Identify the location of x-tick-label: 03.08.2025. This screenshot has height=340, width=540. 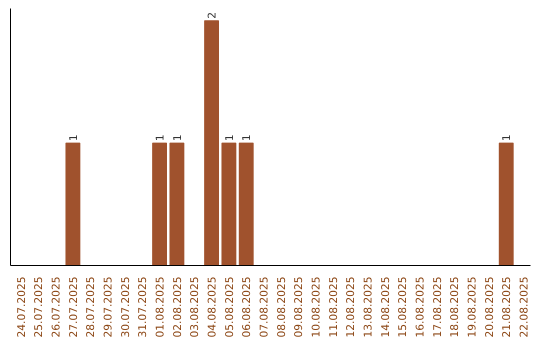
(195, 307).